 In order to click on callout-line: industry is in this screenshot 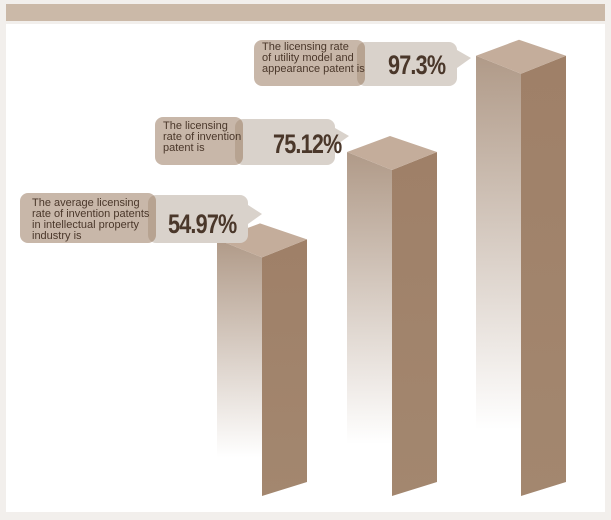, I will do `click(57, 236)`.